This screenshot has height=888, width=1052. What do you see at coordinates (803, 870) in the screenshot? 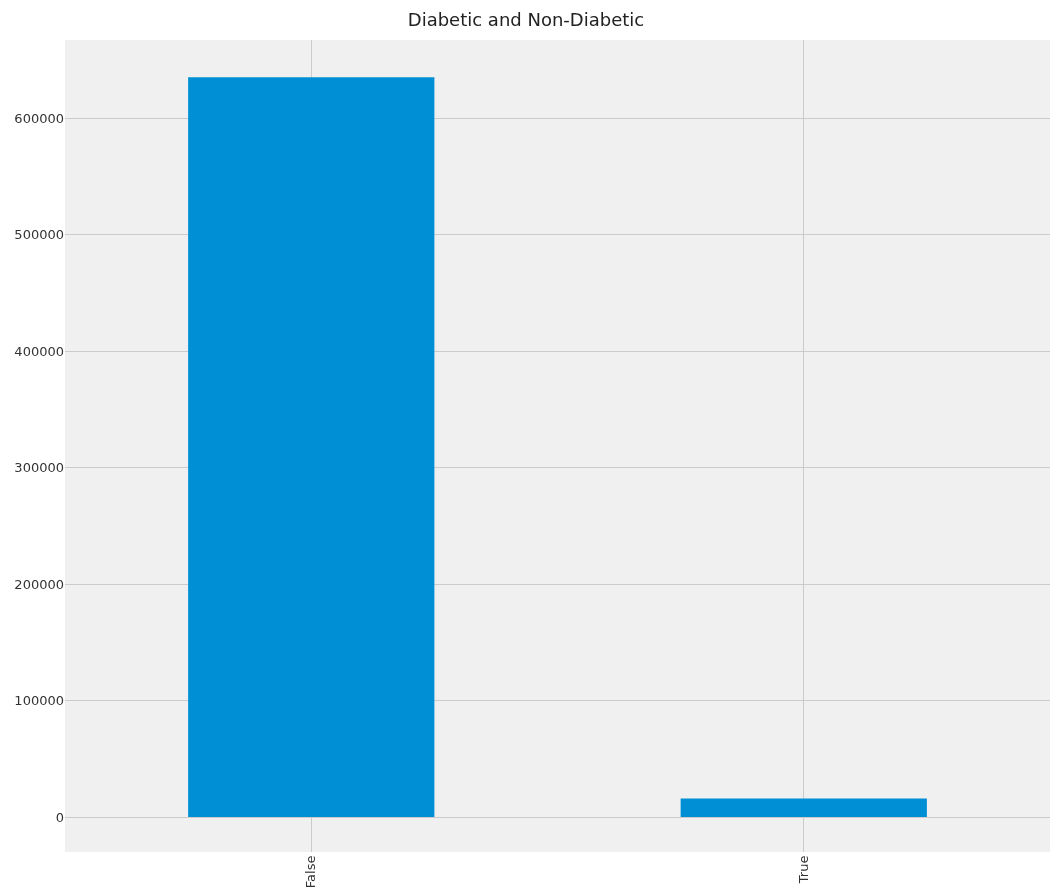
I see `x-tick-label: True` at bounding box center [803, 870].